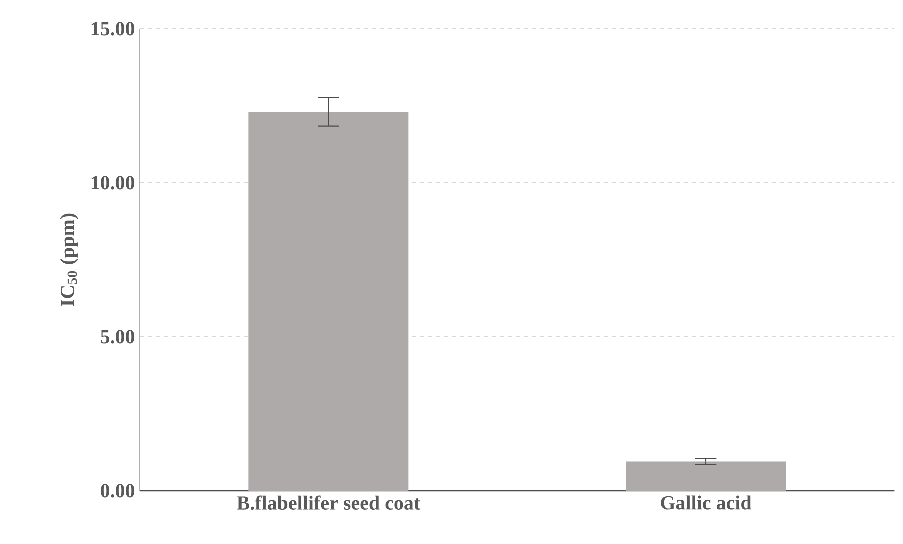  What do you see at coordinates (113, 29) in the screenshot?
I see `y-tick-label: 15.00` at bounding box center [113, 29].